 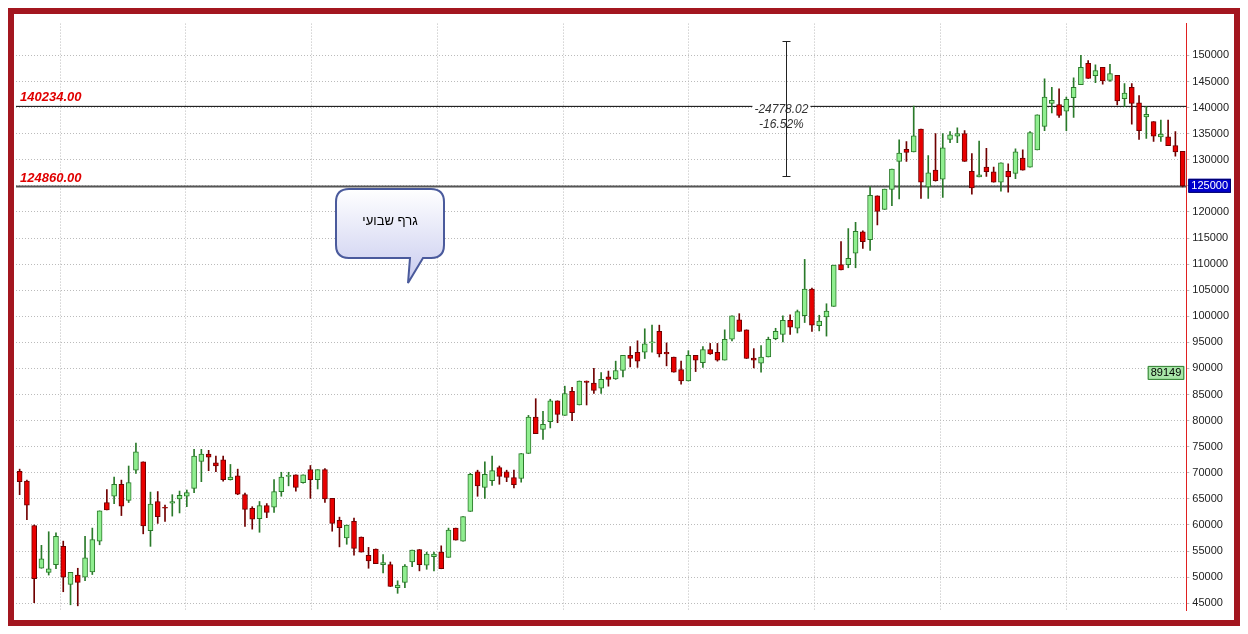 I want to click on y-tick-label: 120000, so click(x=1211, y=210).